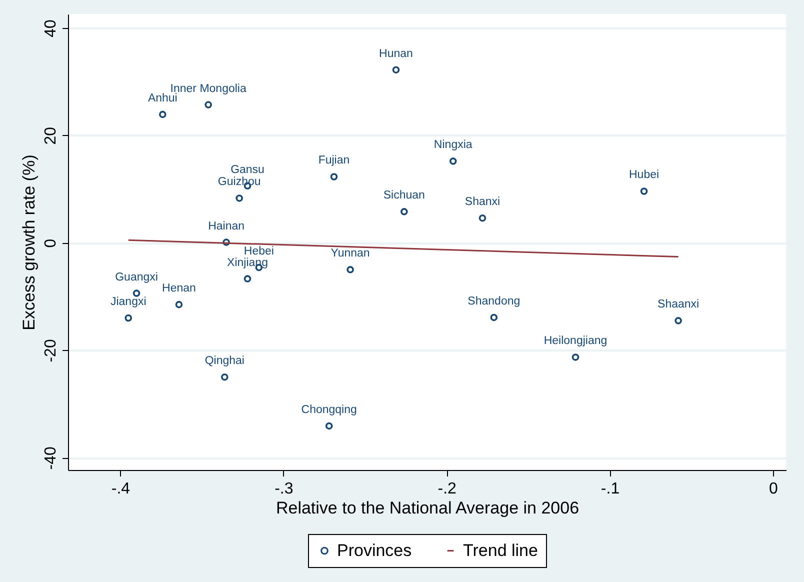  I want to click on x-tick-label: 0, so click(773, 489).